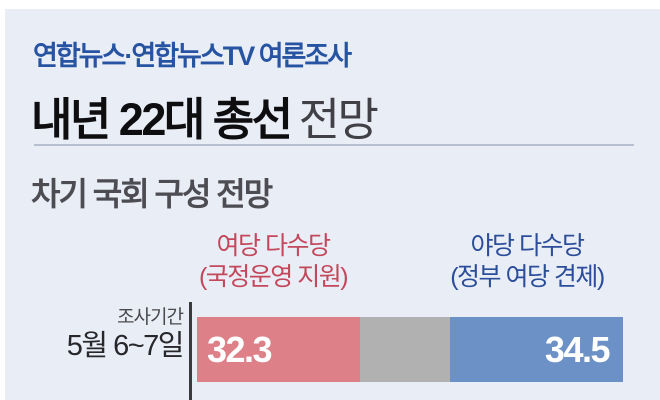 The width and height of the screenshot is (660, 400). I want to click on survey-period-dates: 5월 6~7일, so click(125, 346).